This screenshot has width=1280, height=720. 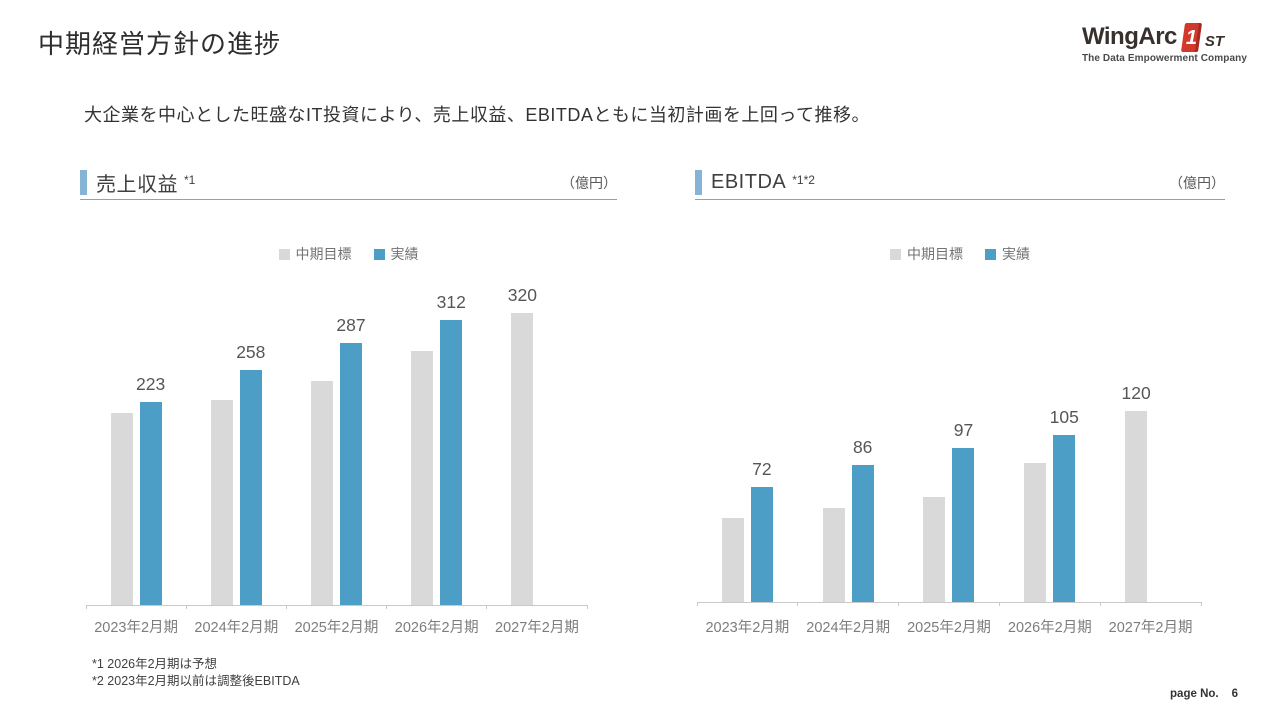 I want to click on bar-value-label: 258, so click(x=251, y=352).